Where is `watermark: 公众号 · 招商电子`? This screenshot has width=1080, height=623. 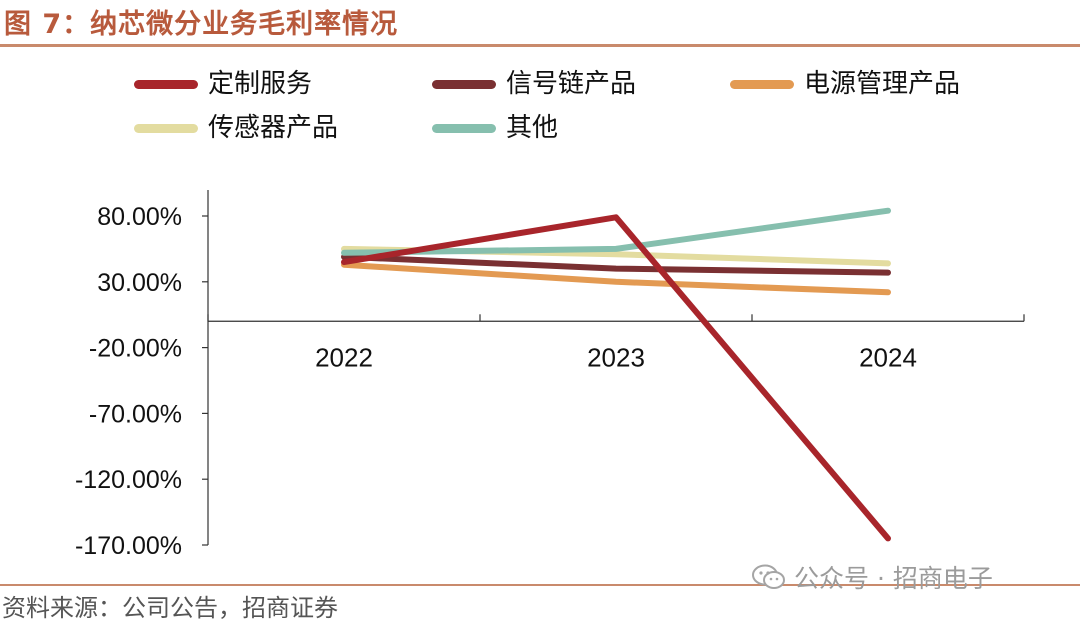 watermark: 公众号 · 招商电子 is located at coordinates (872, 577).